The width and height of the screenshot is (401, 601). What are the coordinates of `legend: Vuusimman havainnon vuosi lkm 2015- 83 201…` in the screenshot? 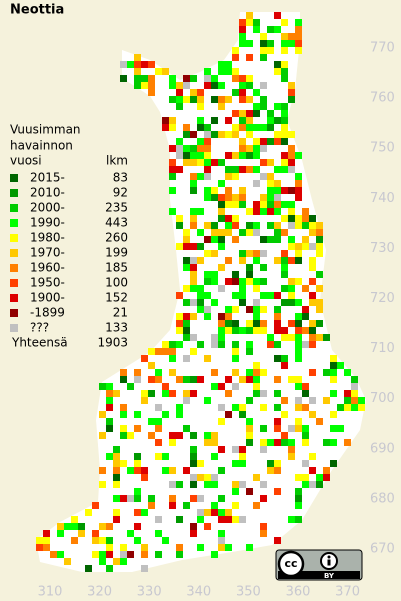 It's located at (69, 236).